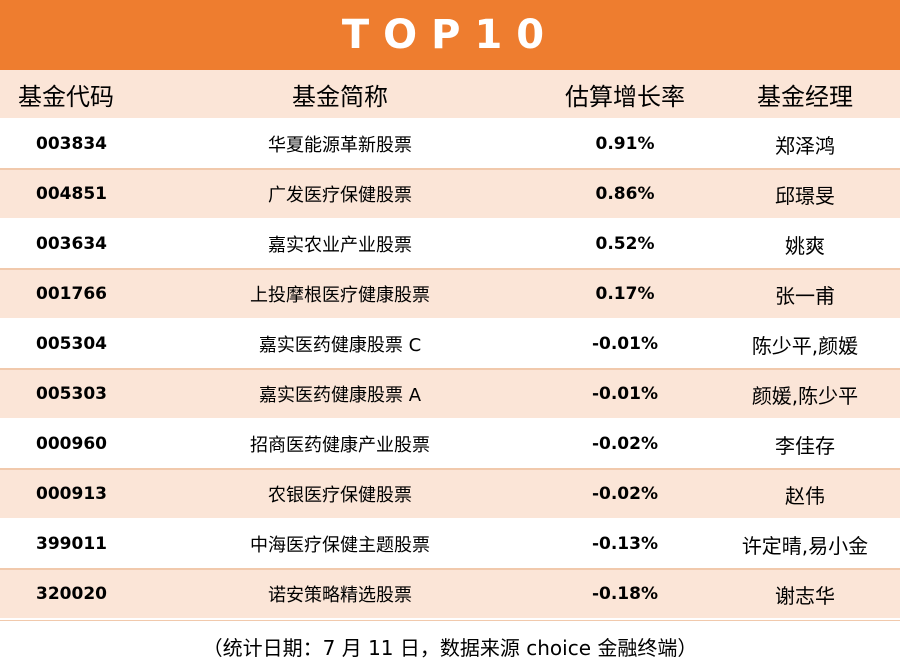  What do you see at coordinates (70, 95) in the screenshot?
I see `header-fund-code: 基金代码` at bounding box center [70, 95].